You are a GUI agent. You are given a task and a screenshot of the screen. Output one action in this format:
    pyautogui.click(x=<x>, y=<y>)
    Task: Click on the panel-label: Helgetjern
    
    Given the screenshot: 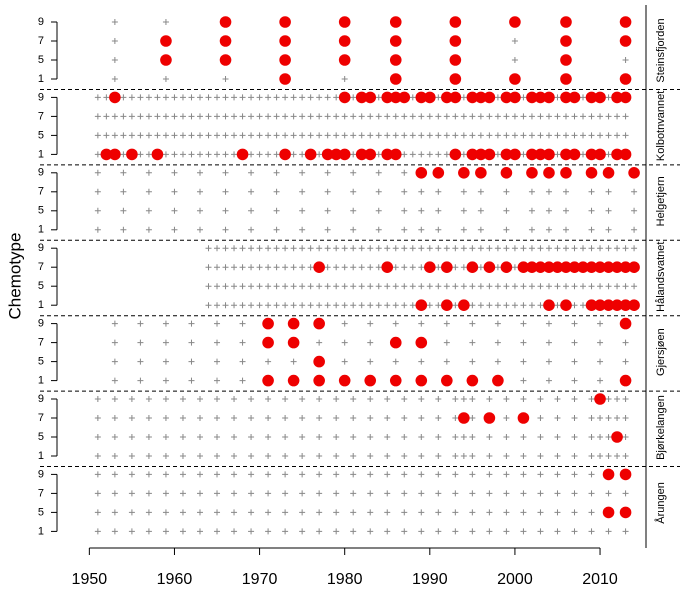 What is the action you would take?
    pyautogui.click(x=661, y=201)
    